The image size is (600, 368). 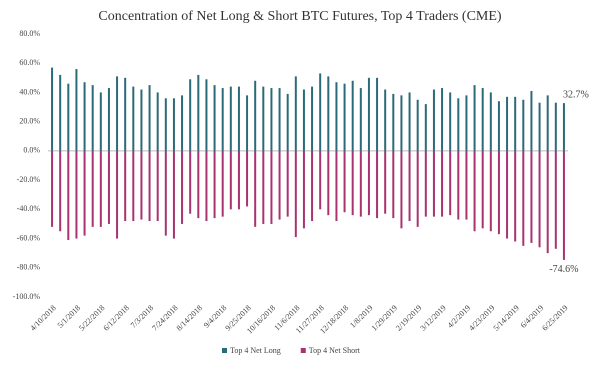 What do you see at coordinates (164, 317) in the screenshot?
I see `x-tick-label: 7/24/2018` at bounding box center [164, 317].